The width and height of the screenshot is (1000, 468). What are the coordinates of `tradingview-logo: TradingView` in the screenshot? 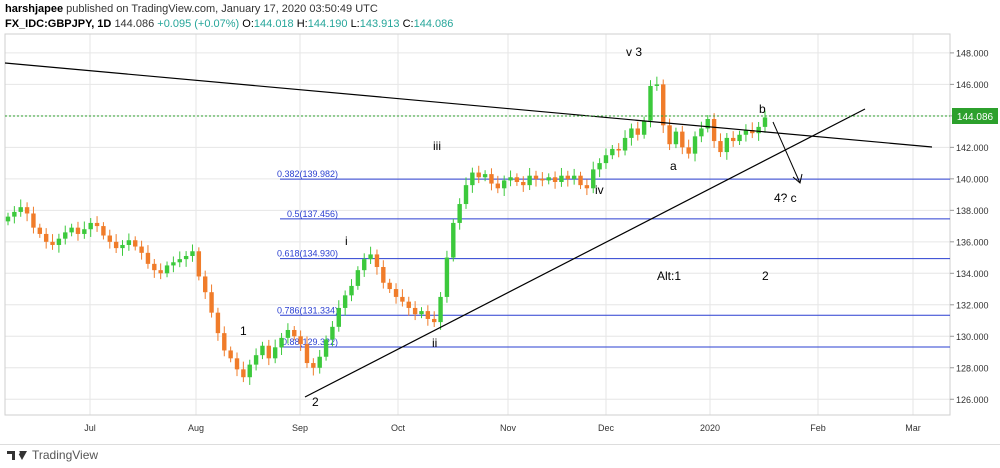 It's located at (52, 455).